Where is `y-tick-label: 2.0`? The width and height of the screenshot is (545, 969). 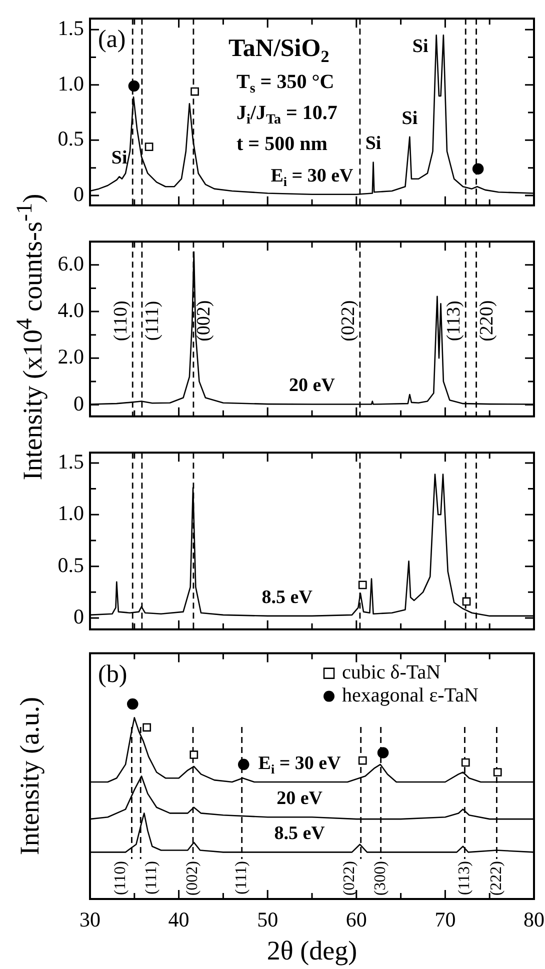
y-tick-label: 2.0 is located at coordinates (71, 356).